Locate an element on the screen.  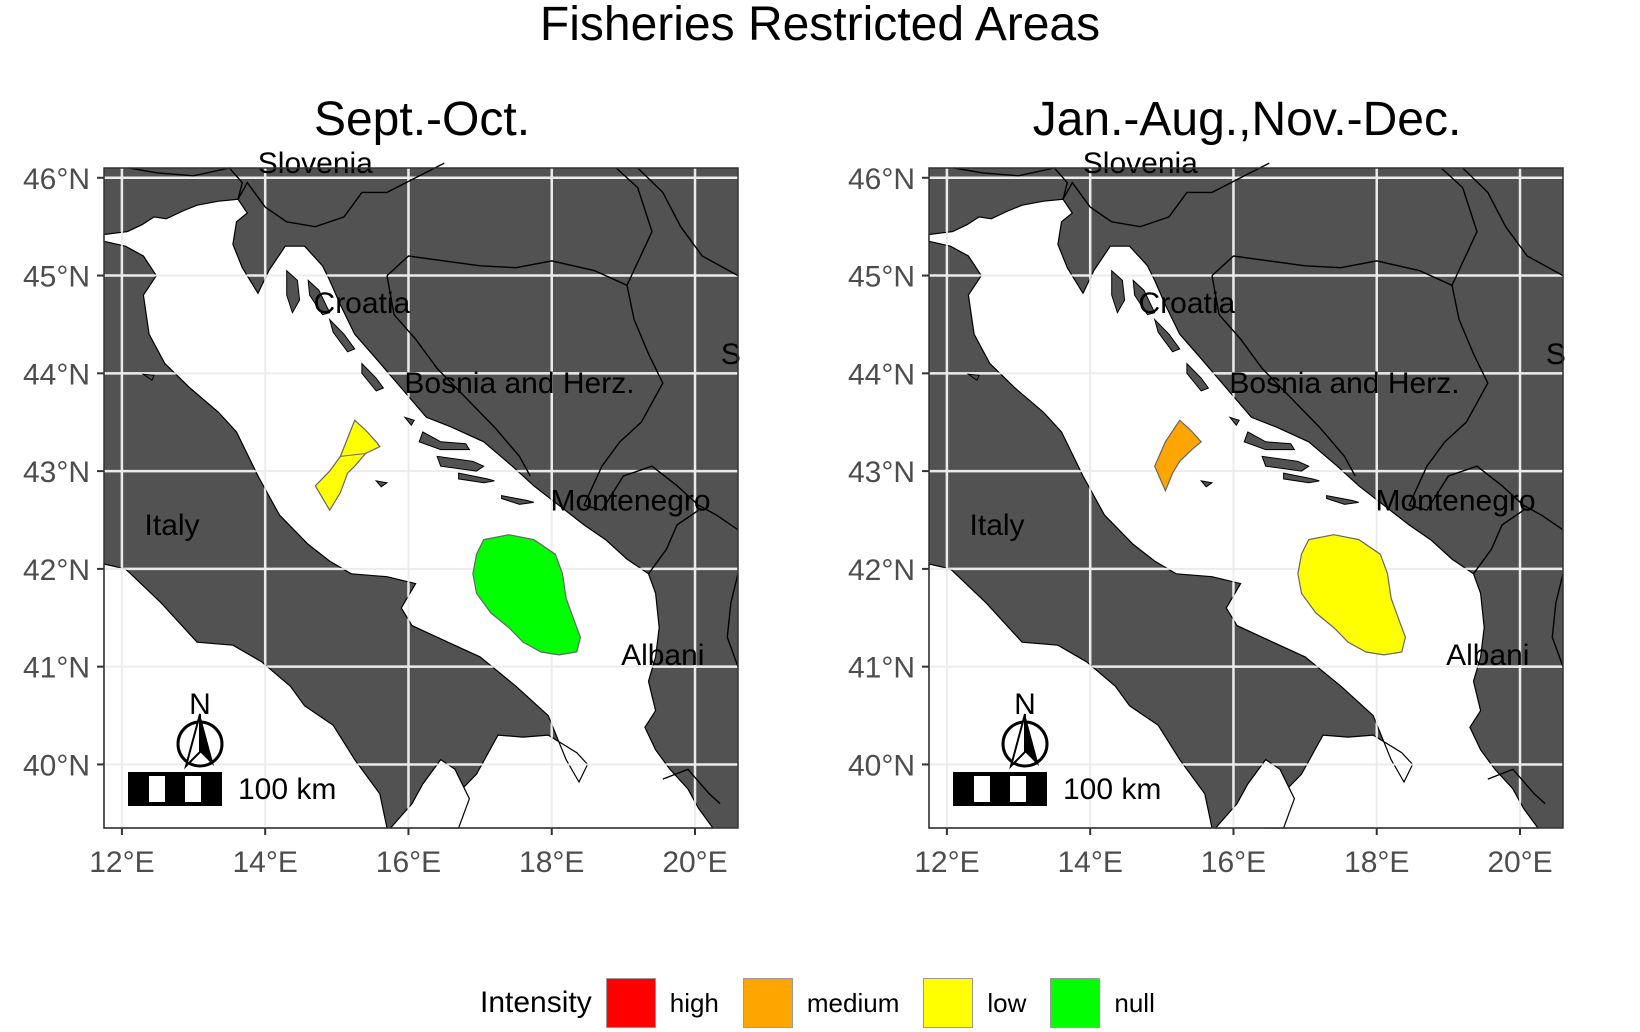
panel-title-right: Jan.-Aug.,Nov.-Dec. is located at coordinates (1247, 119).